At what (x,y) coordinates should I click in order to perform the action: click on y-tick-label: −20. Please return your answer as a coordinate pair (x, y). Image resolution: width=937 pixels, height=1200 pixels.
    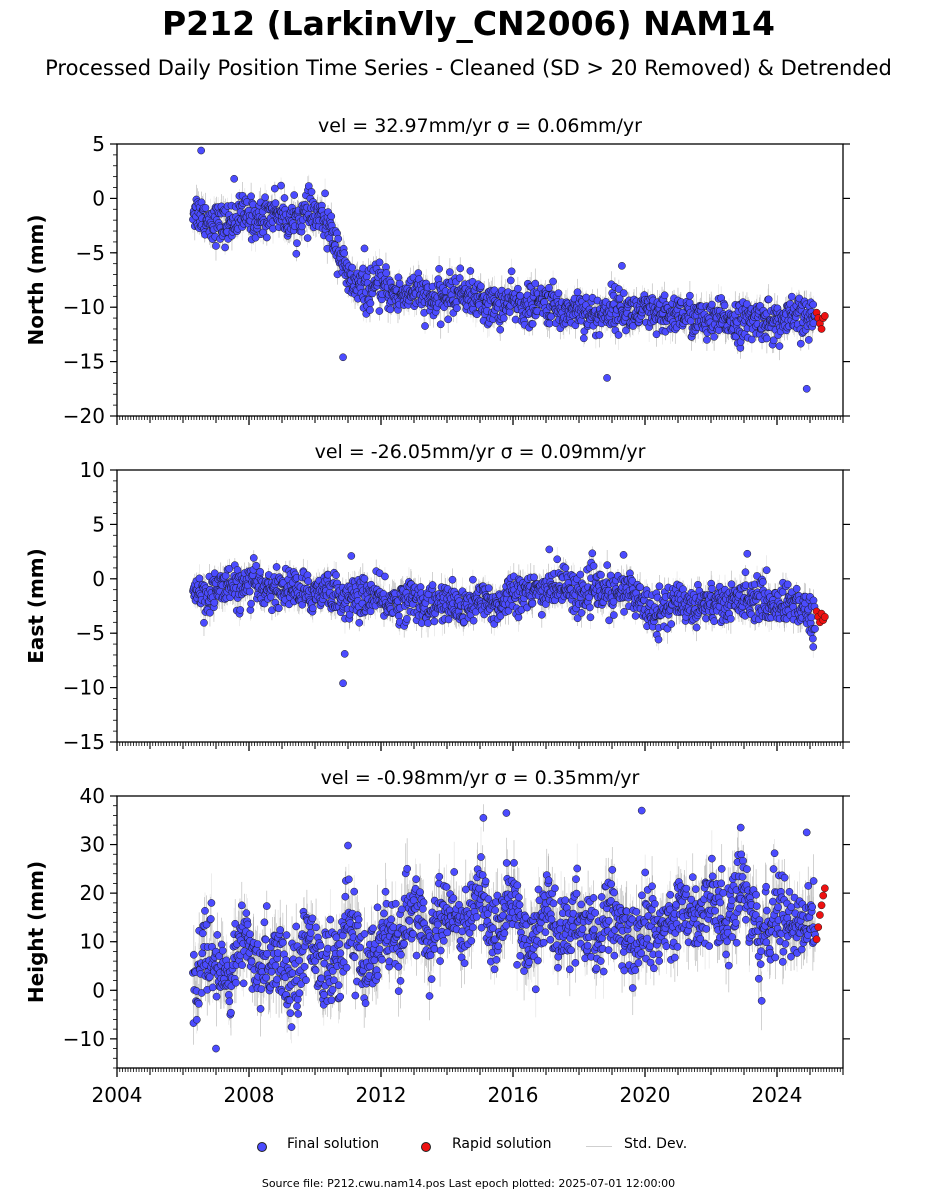
    Looking at the image, I should click on (84, 416).